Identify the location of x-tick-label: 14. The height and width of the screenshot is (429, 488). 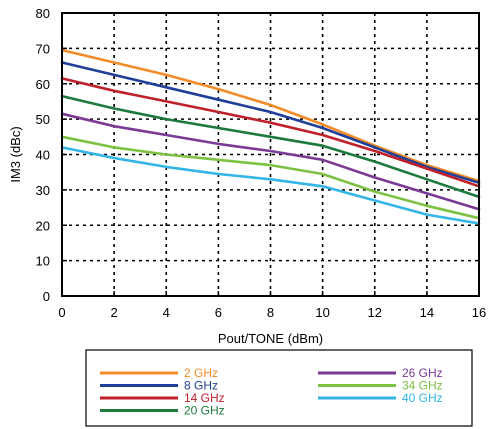
(427, 312).